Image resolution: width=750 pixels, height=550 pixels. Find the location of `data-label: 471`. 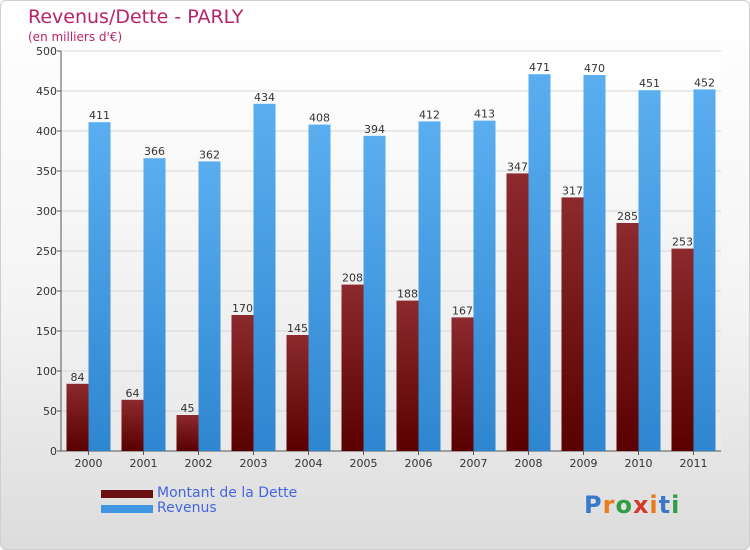

data-label: 471 is located at coordinates (539, 67).